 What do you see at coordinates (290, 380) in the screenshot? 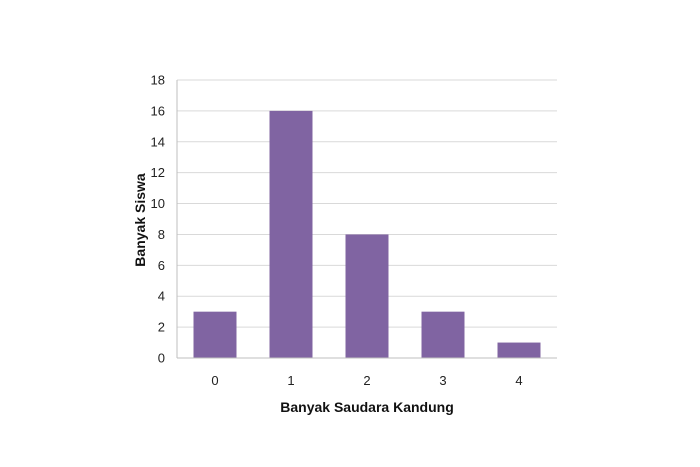
I see `x-tick-label: 1` at bounding box center [290, 380].